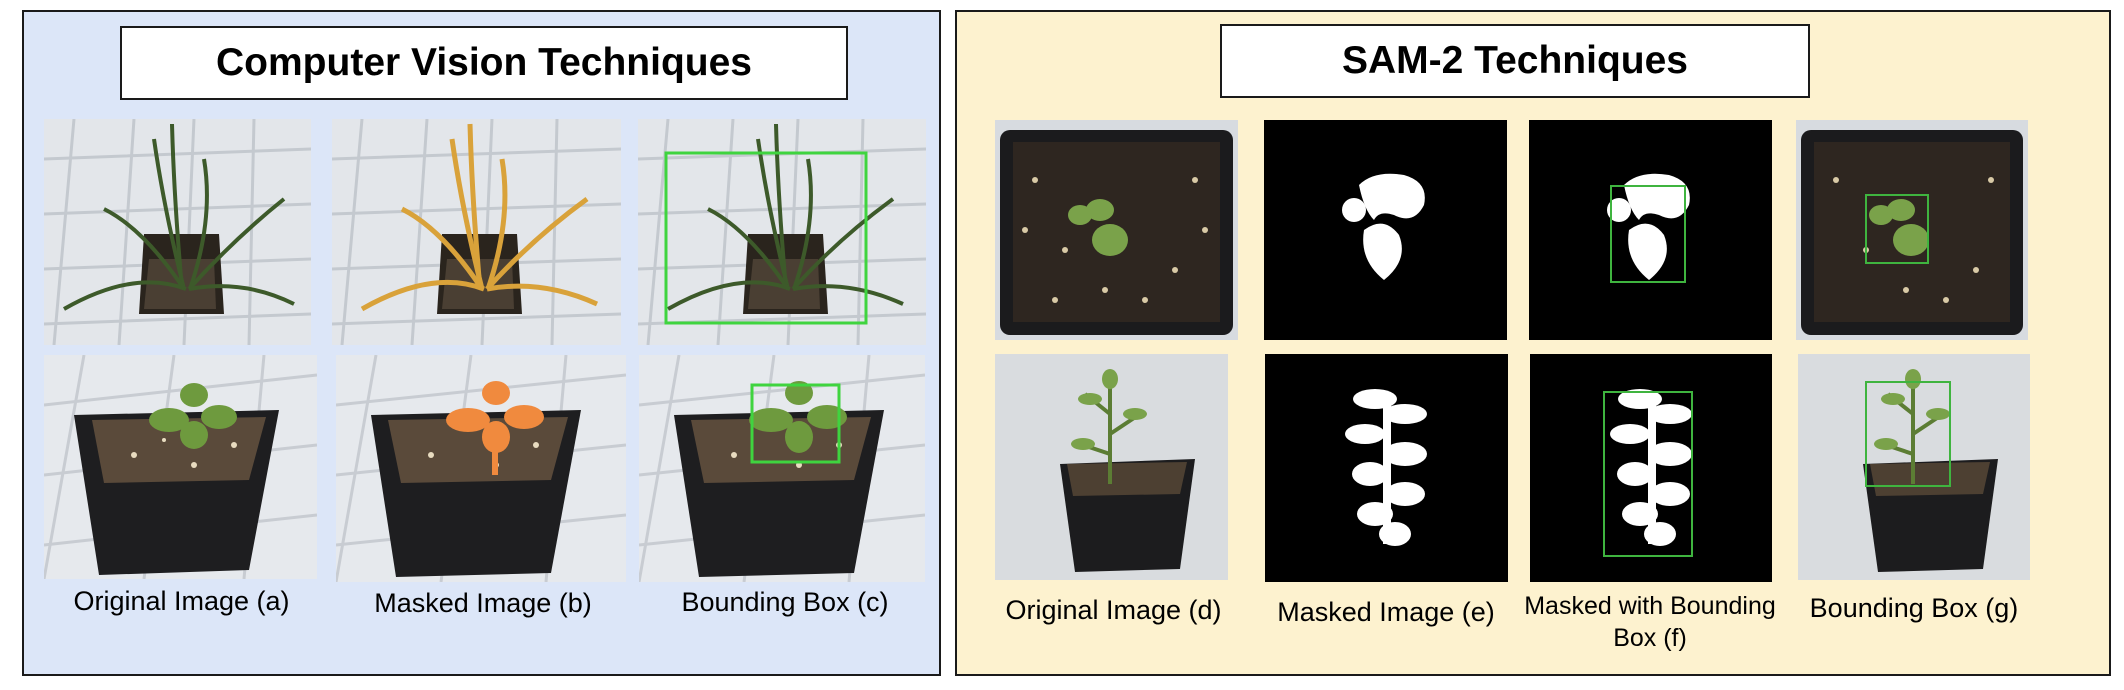  What do you see at coordinates (481, 468) in the screenshot?
I see `seedling-masked-image` at bounding box center [481, 468].